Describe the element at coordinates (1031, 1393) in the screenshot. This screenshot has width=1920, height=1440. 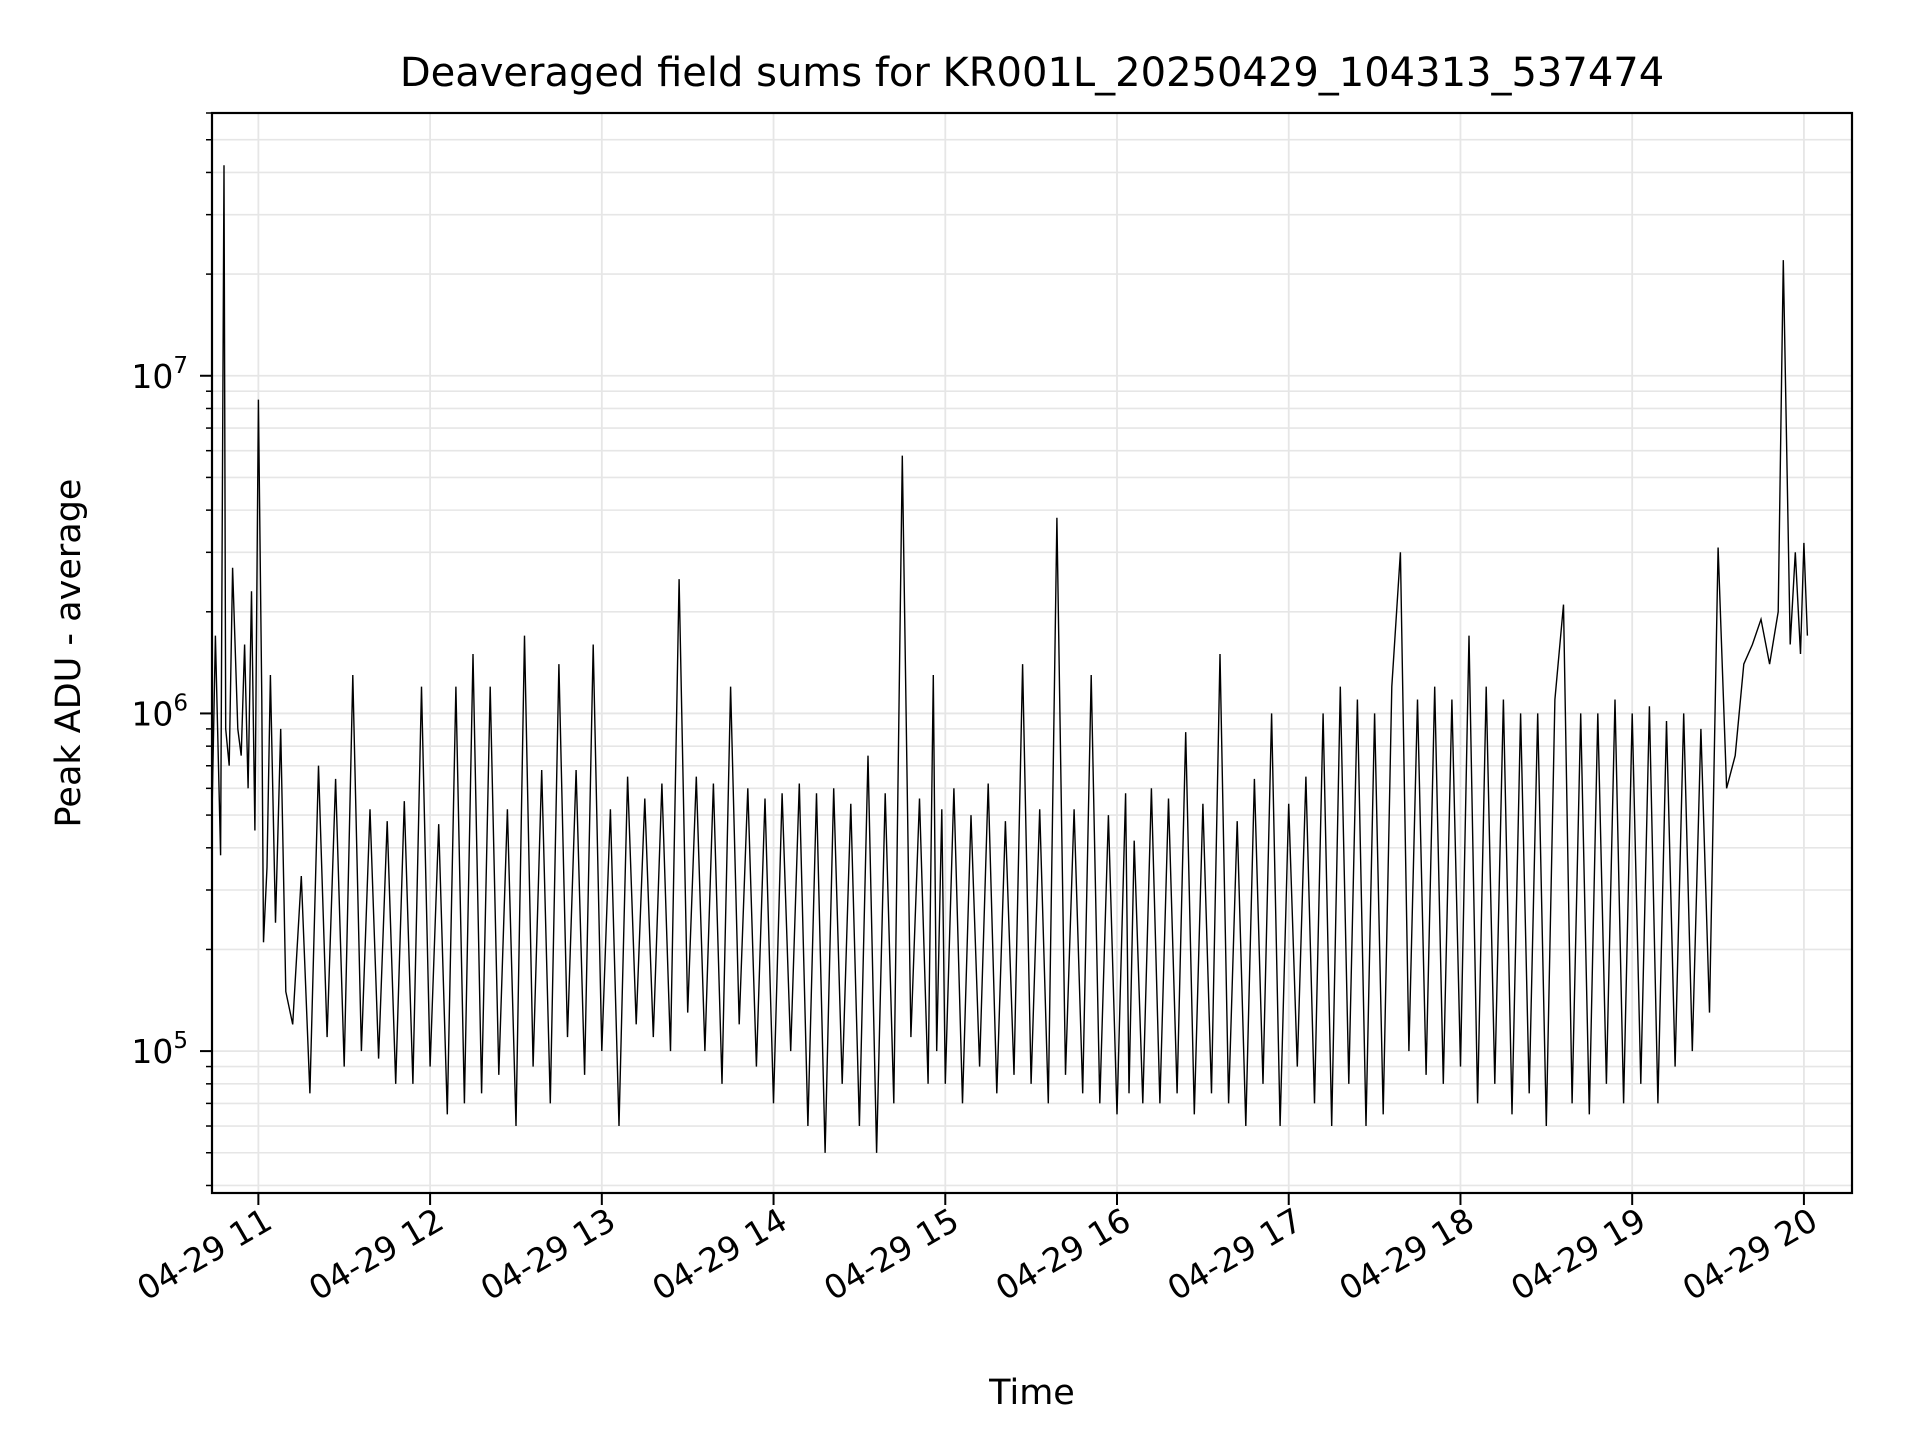
I see `x-axis-label: Time` at that location.